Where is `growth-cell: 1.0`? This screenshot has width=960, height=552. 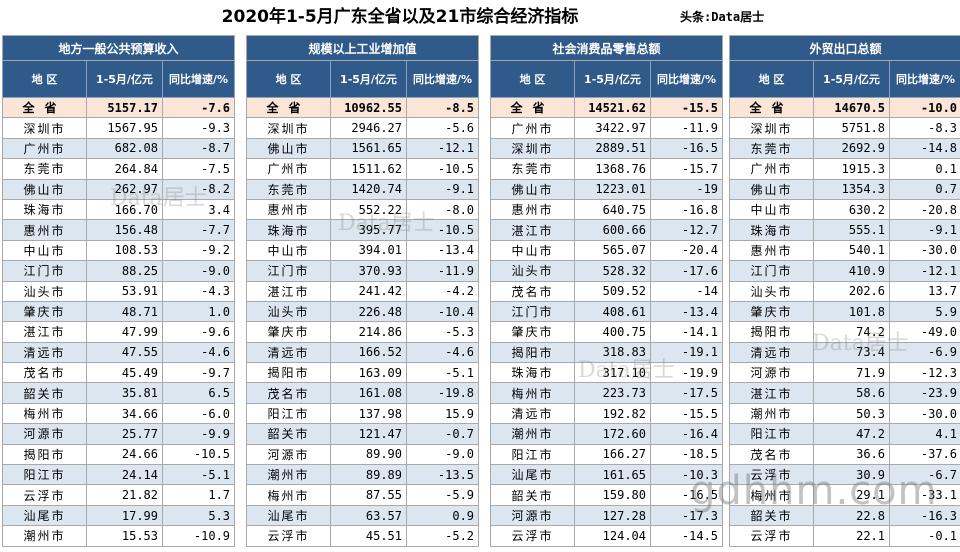
growth-cell: 1.0 is located at coordinates (198, 311).